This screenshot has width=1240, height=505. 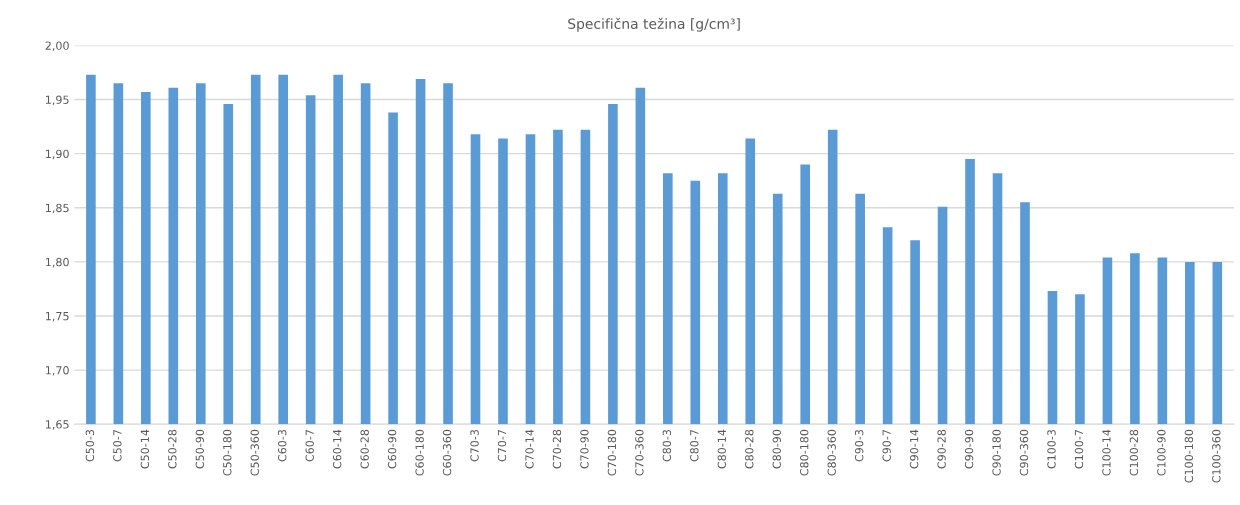 What do you see at coordinates (859, 445) in the screenshot?
I see `x-tick-label: C90-3` at bounding box center [859, 445].